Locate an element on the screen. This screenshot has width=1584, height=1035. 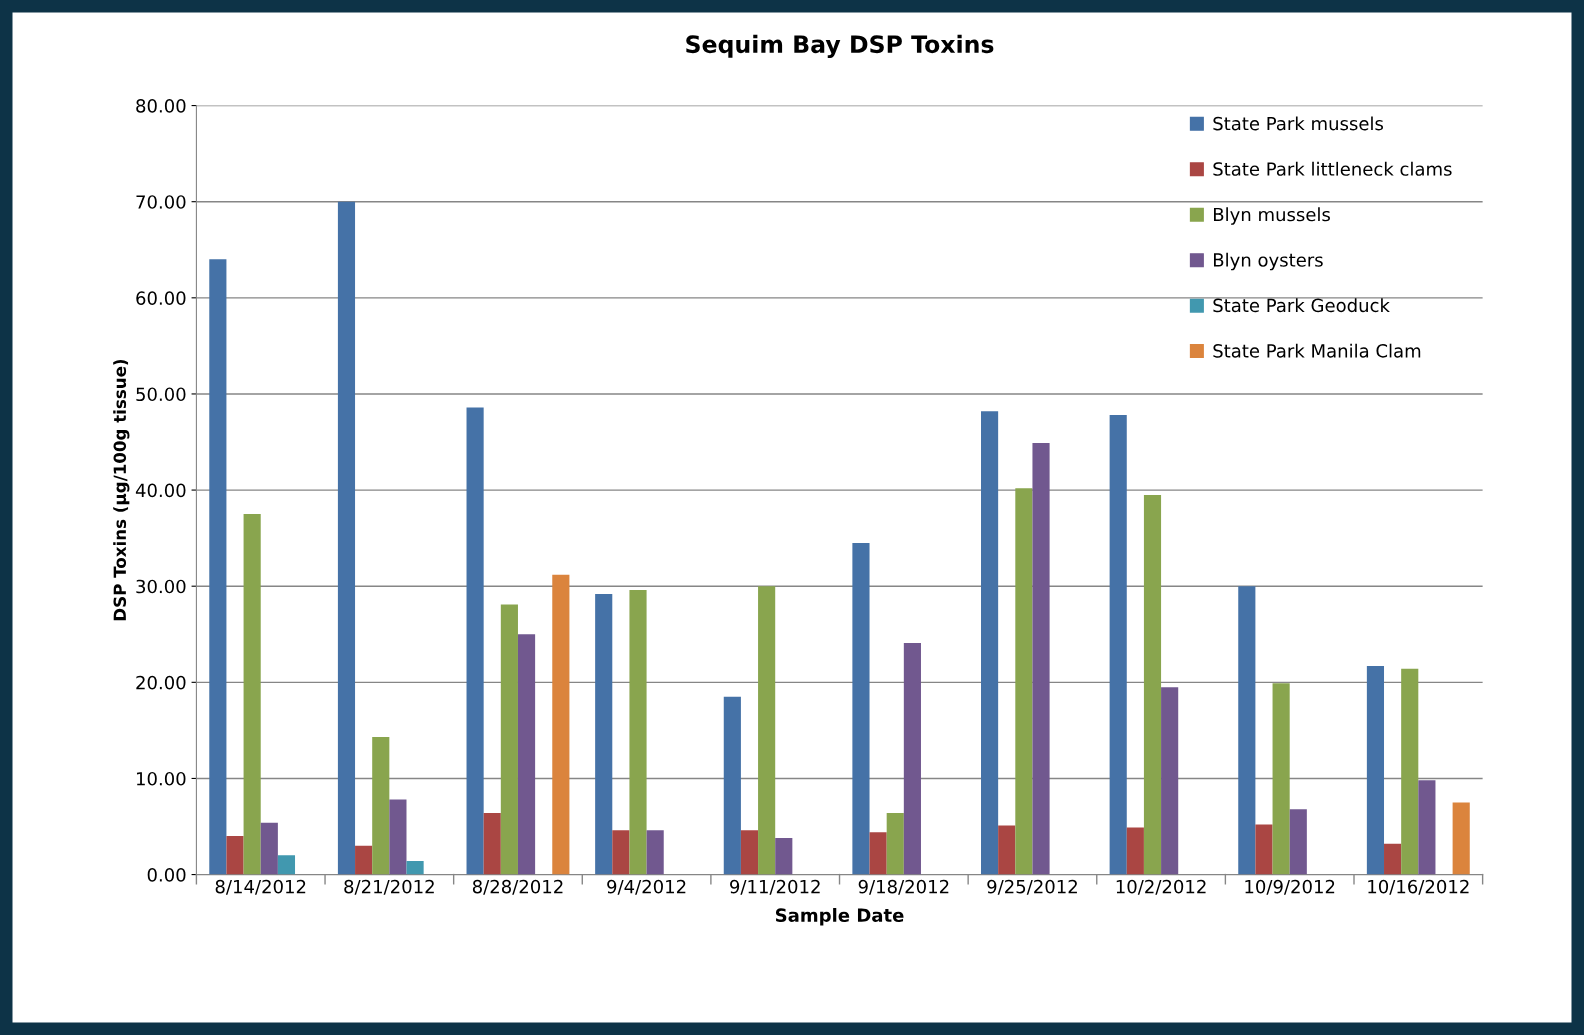
y-tick-label: 40.00 is located at coordinates (160, 490).